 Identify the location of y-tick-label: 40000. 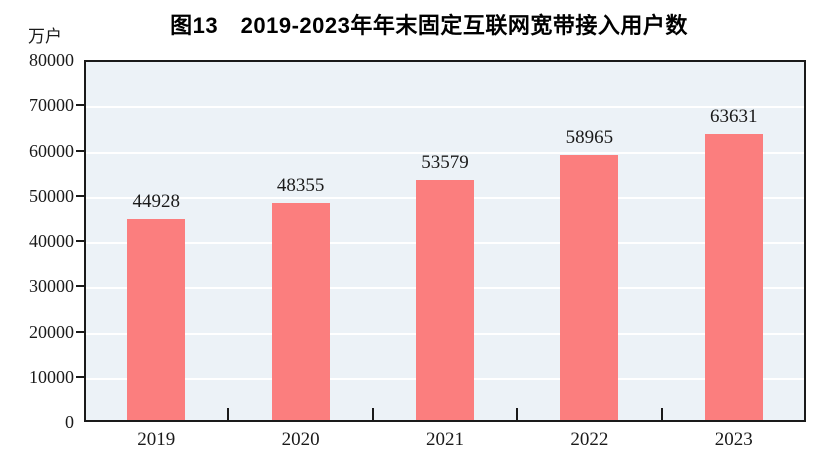
(51, 241).